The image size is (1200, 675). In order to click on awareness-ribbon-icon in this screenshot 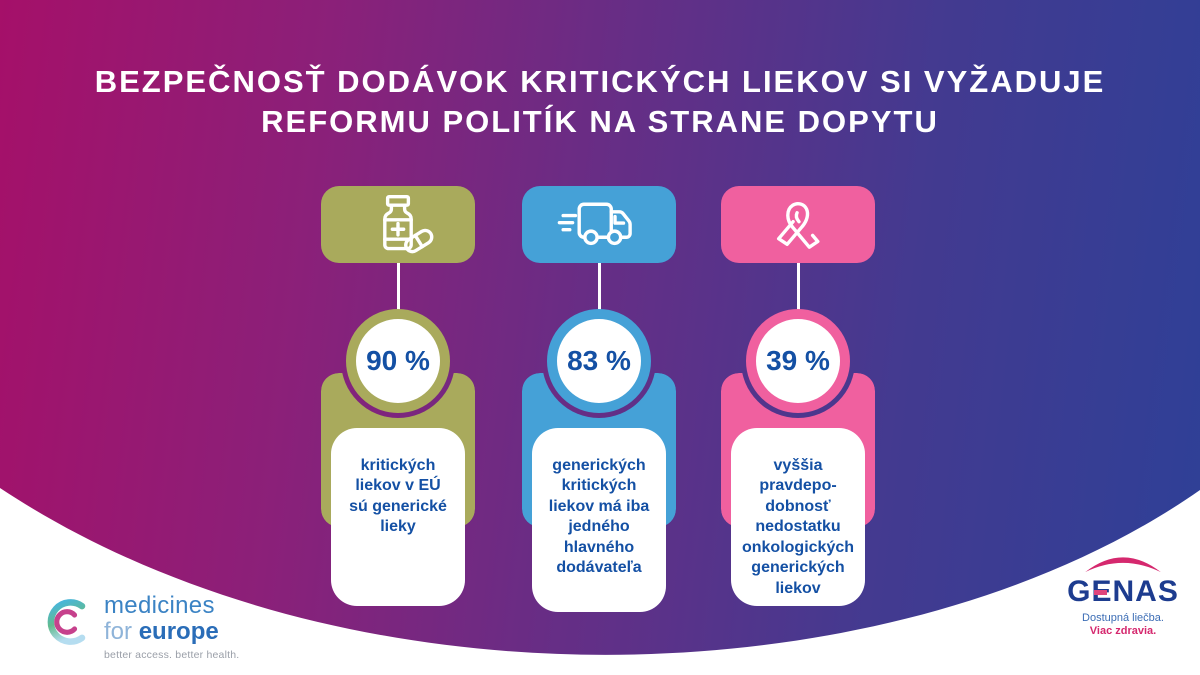, I will do `click(798, 225)`.